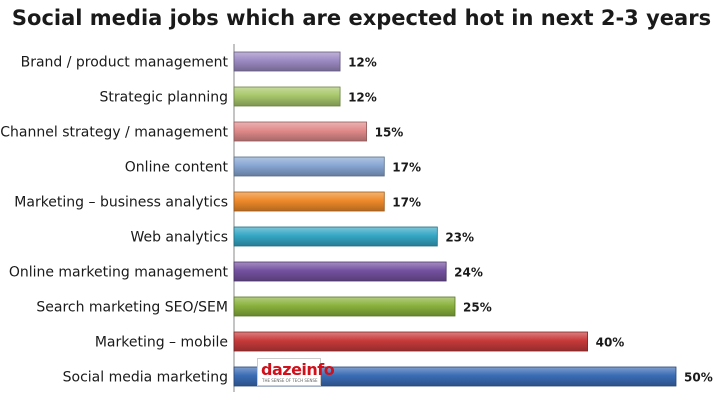 The width and height of the screenshot is (723, 400). Describe the element at coordinates (119, 273) in the screenshot. I see `category-label: Online marketing management` at that location.